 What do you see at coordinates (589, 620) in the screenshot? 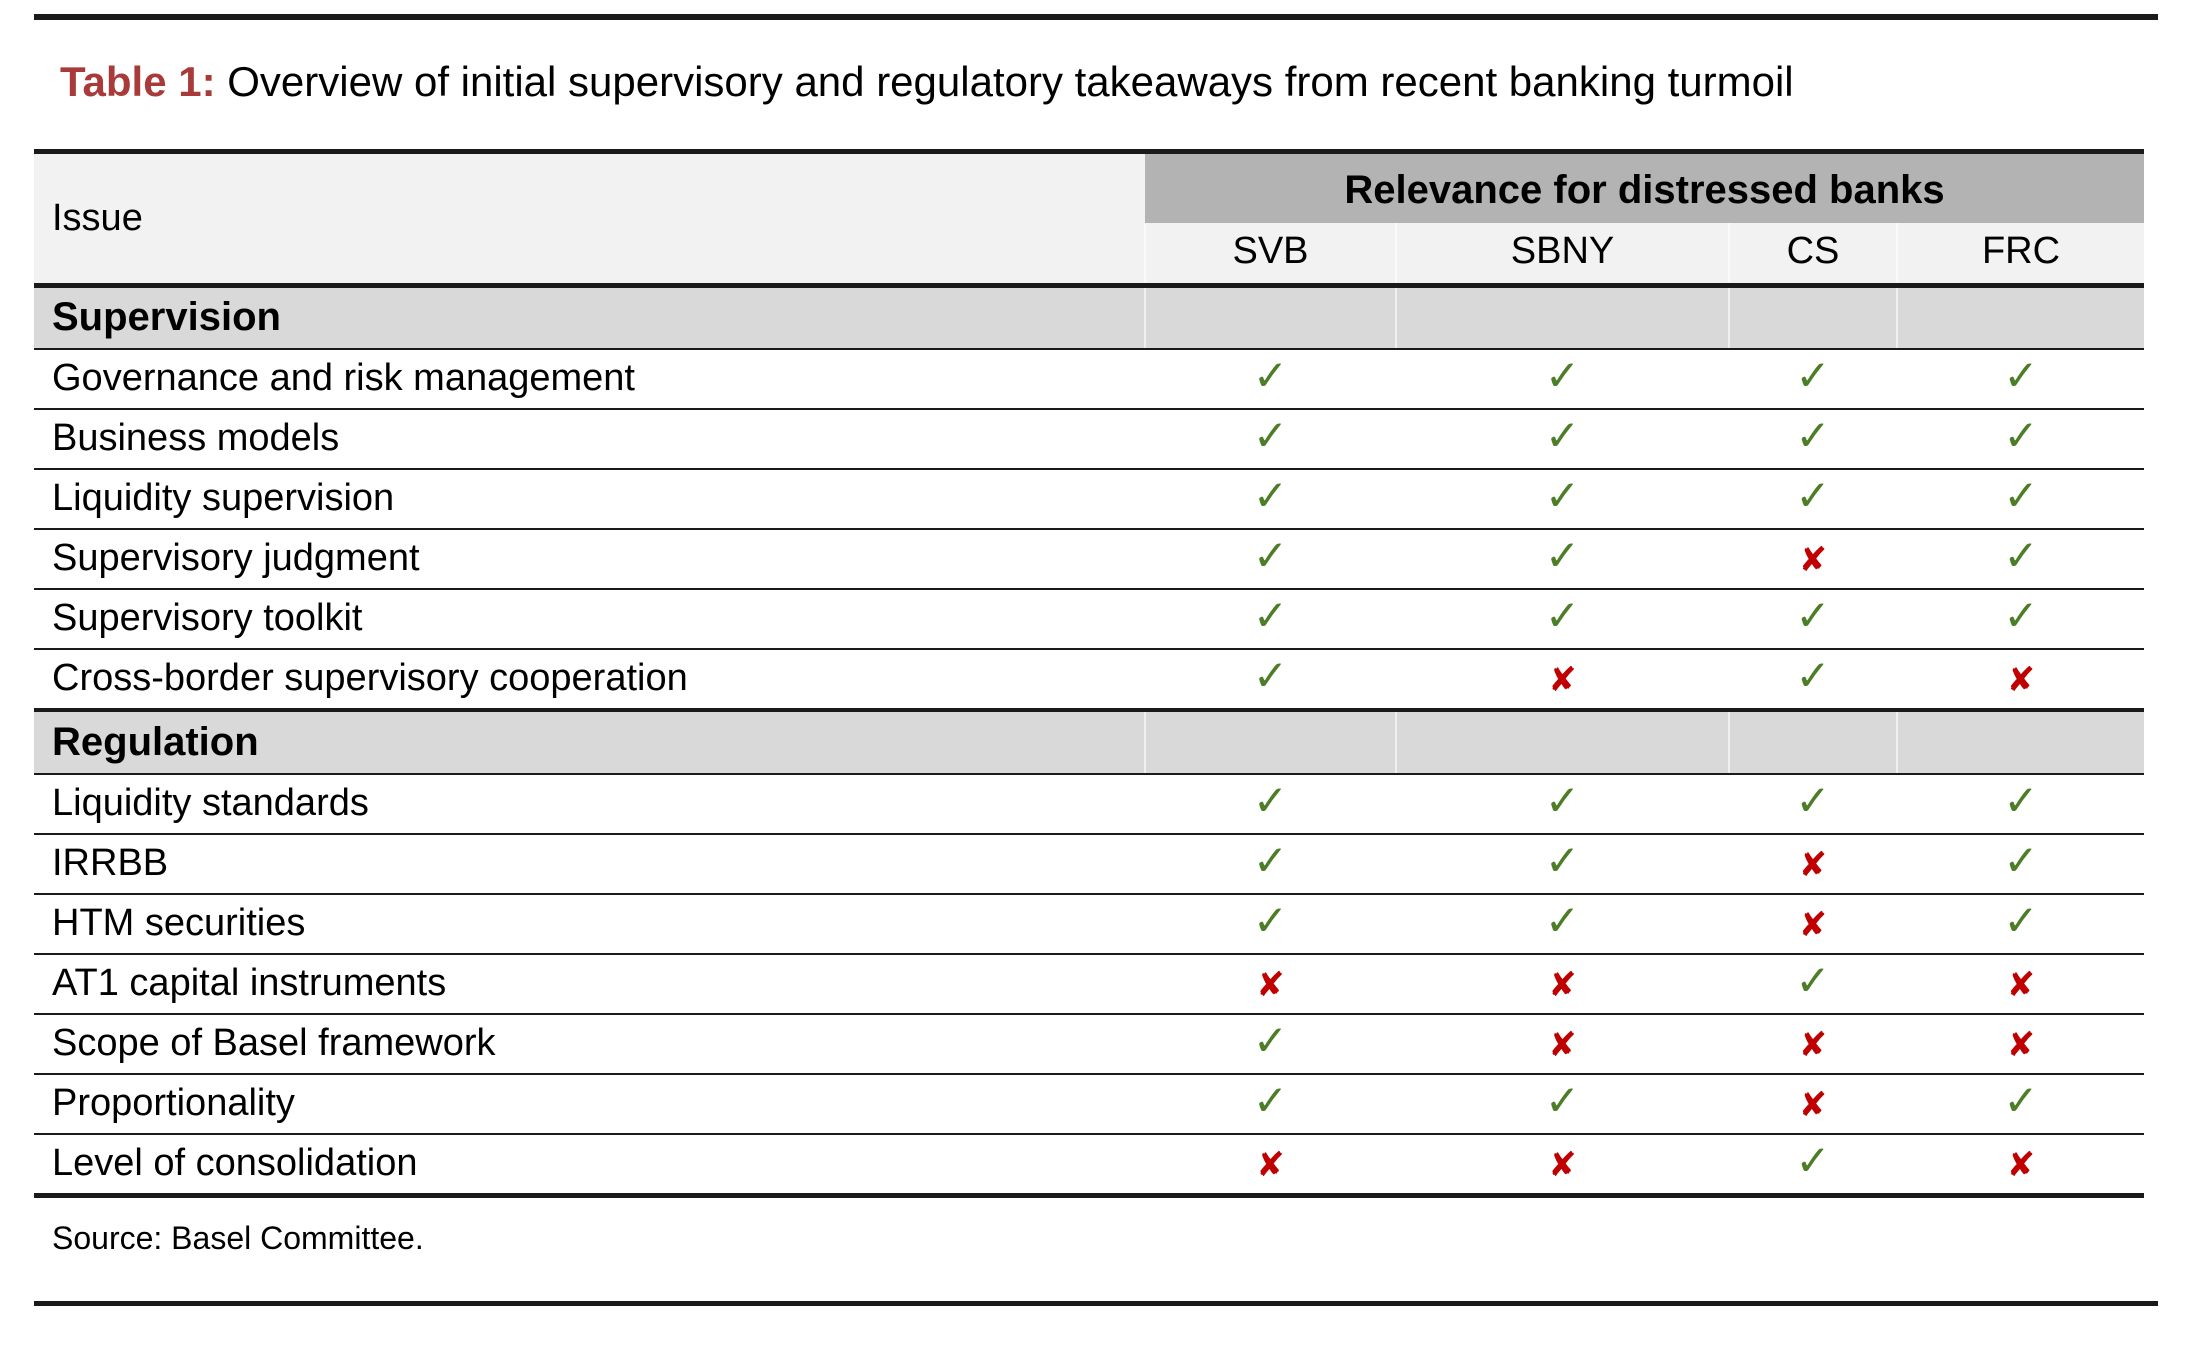
I see `issue-label: Supervisory toolkit` at bounding box center [589, 620].